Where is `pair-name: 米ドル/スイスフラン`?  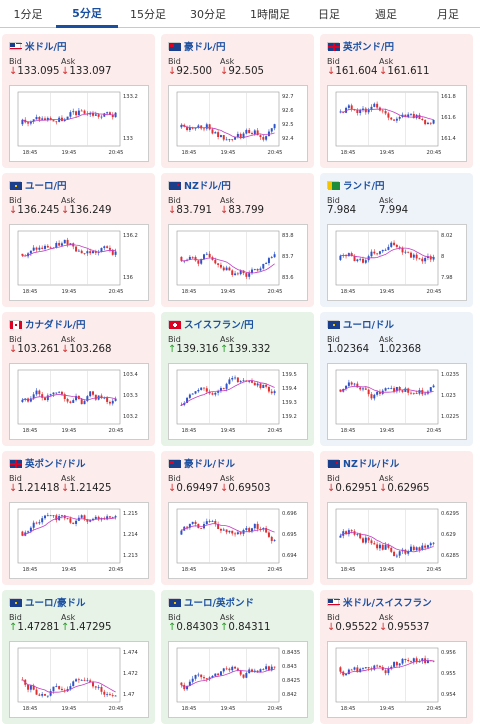
pair-name: 米ドル/スイスフラン is located at coordinates (387, 603).